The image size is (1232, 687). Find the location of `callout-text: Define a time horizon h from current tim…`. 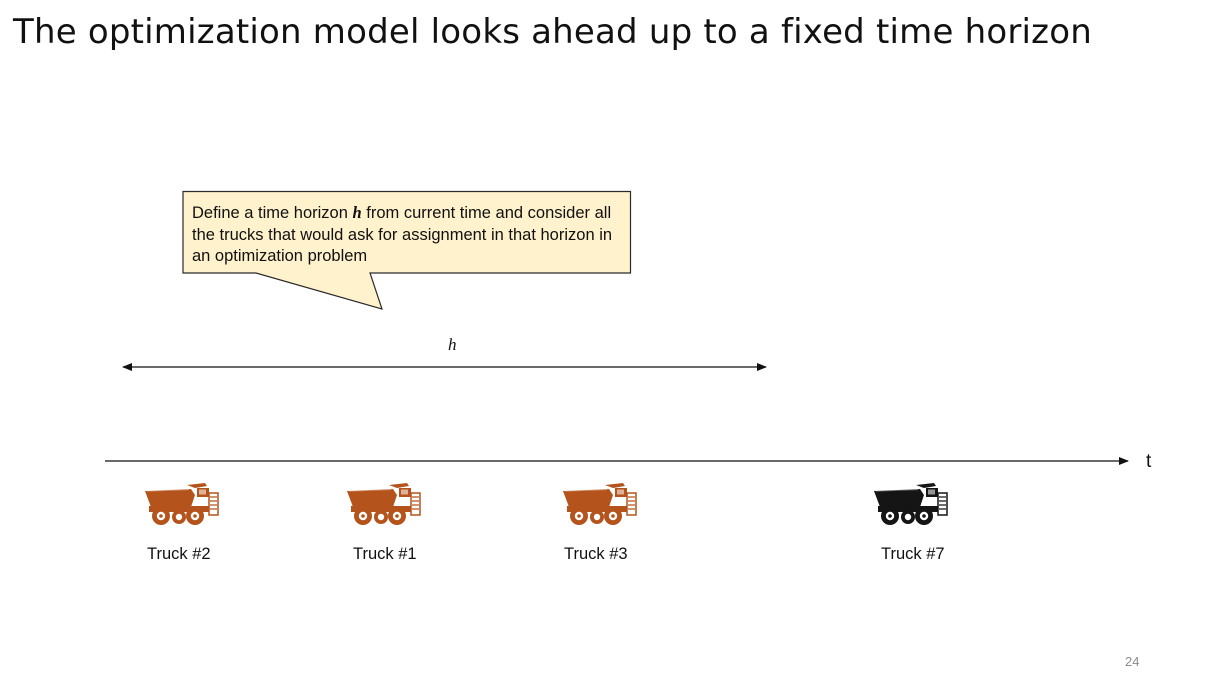

callout-text: Define a time horizon h from current tim… is located at coordinates (407, 235).